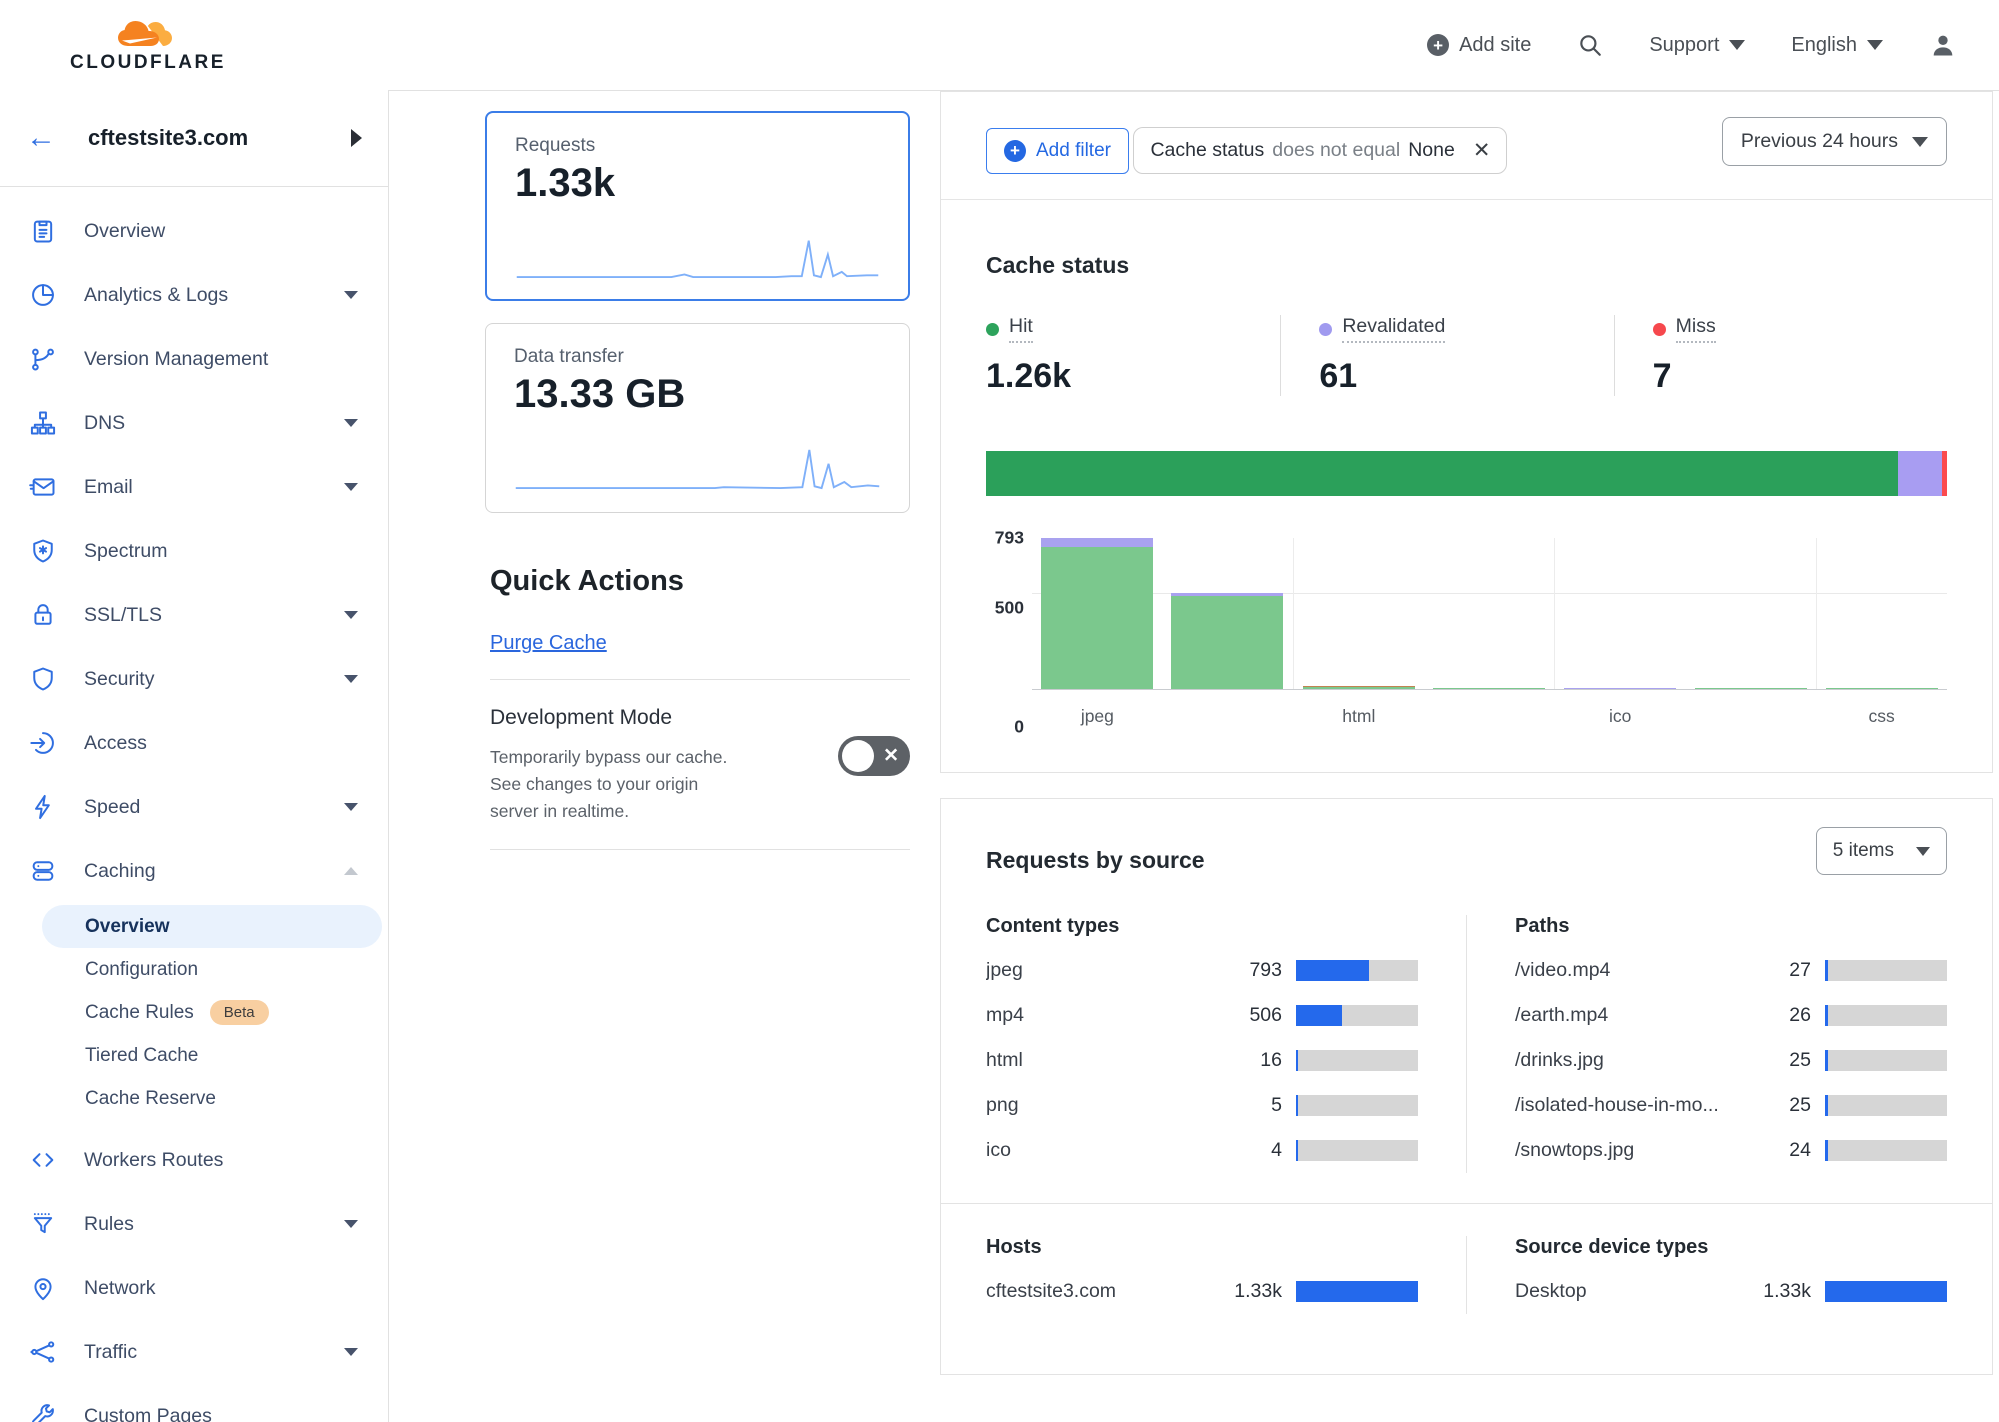 The image size is (1999, 1422). Describe the element at coordinates (194, 743) in the screenshot. I see `sidebar-item-access: Access` at that location.